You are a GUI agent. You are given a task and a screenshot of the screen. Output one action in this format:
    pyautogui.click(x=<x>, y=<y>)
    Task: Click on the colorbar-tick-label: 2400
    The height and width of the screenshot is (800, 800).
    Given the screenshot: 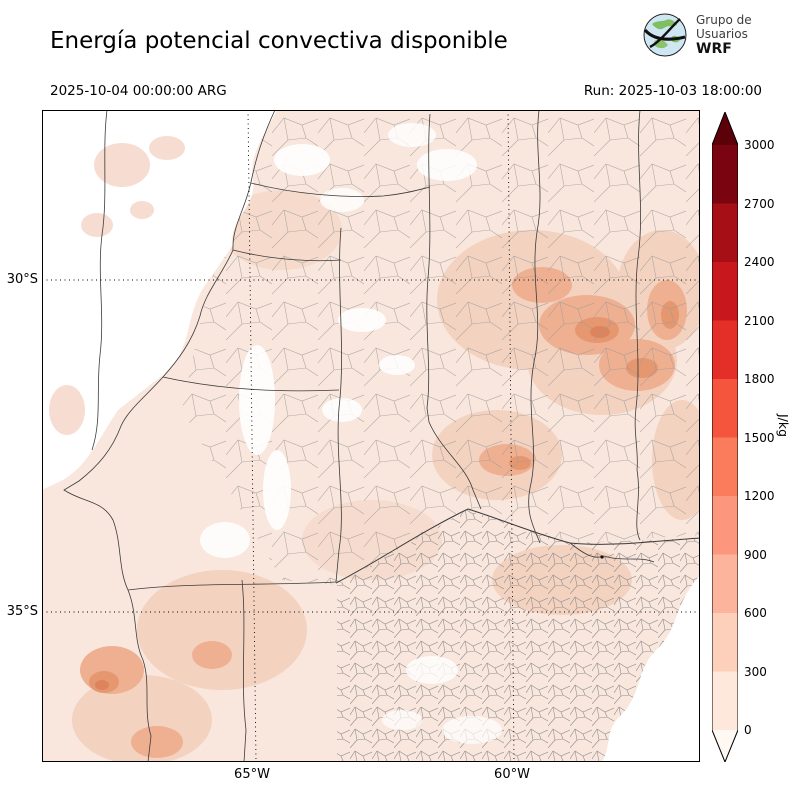 What is the action you would take?
    pyautogui.click(x=759, y=262)
    